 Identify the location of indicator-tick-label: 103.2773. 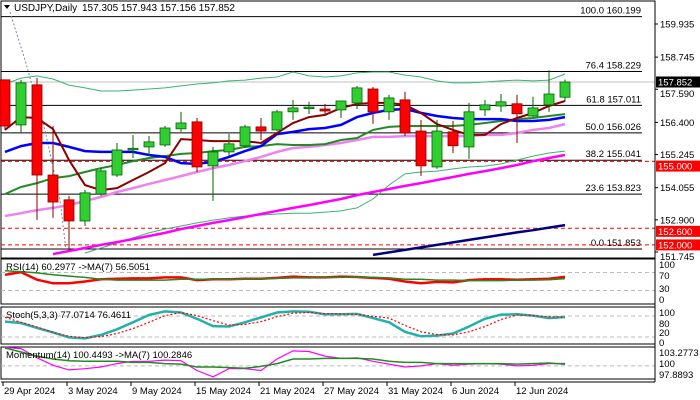
(679, 353).